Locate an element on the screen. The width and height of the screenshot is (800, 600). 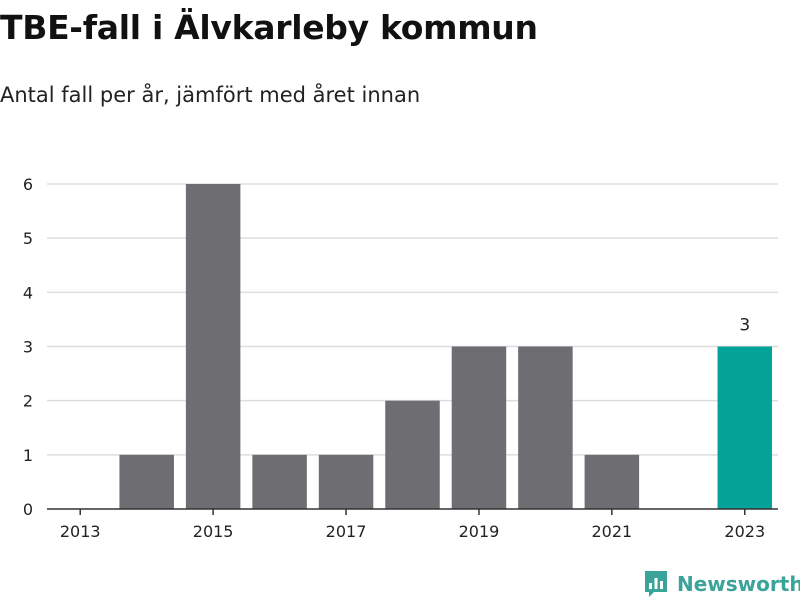
brand-logo: Newsworthy is located at coordinates (721, 584).